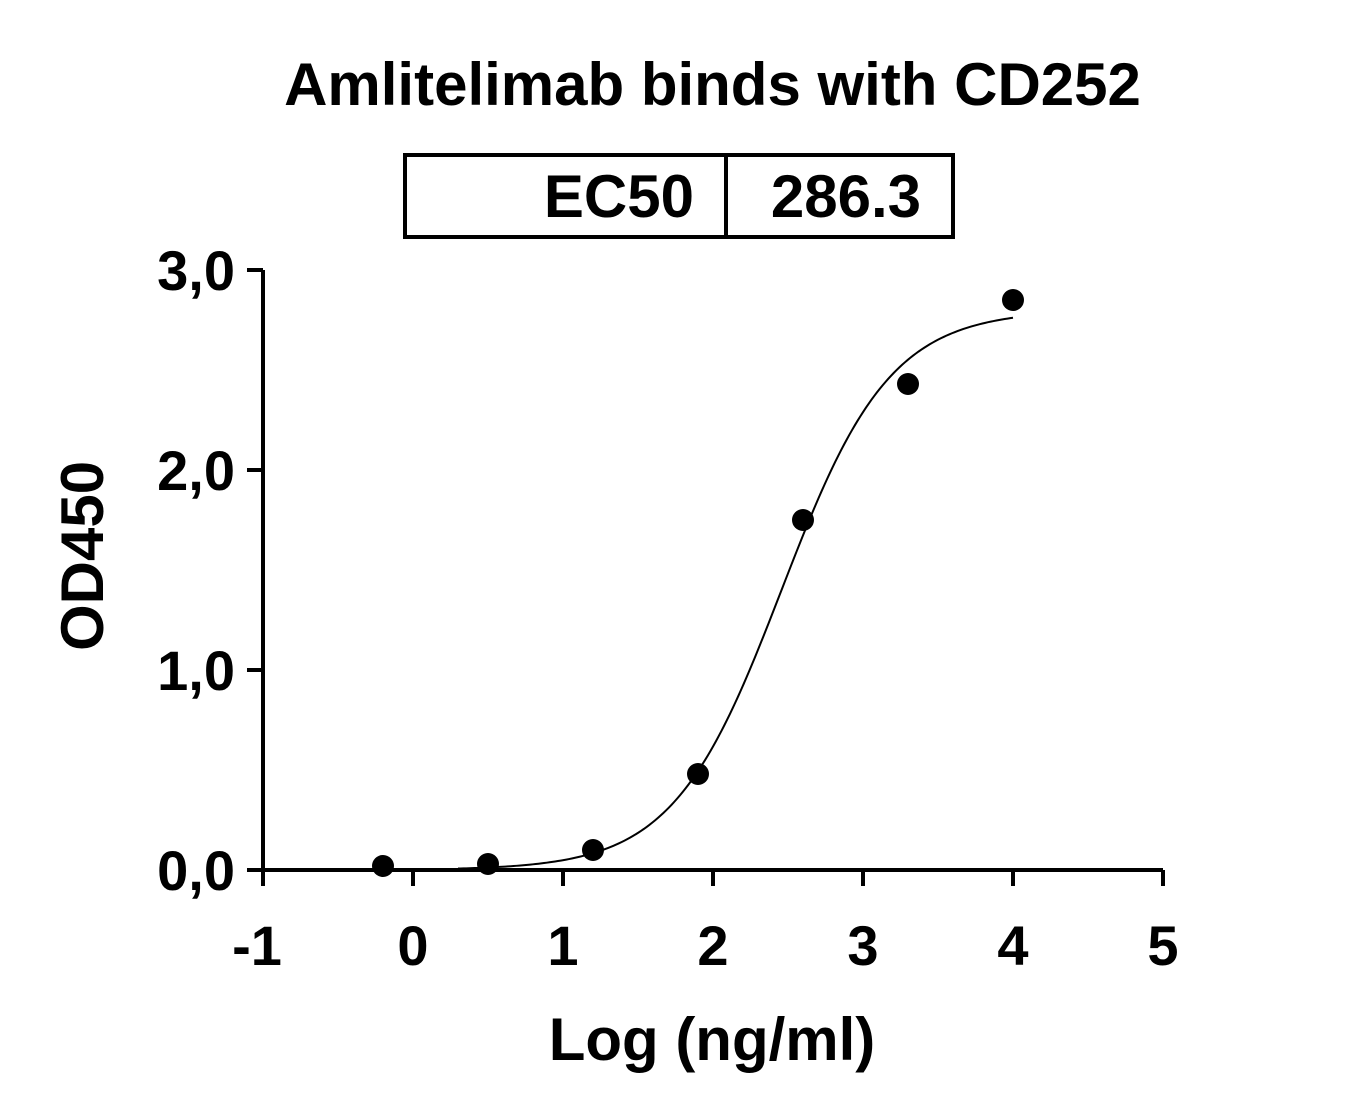 This screenshot has height=1119, width=1362. I want to click on y-axis-label: OD450, so click(82, 556).